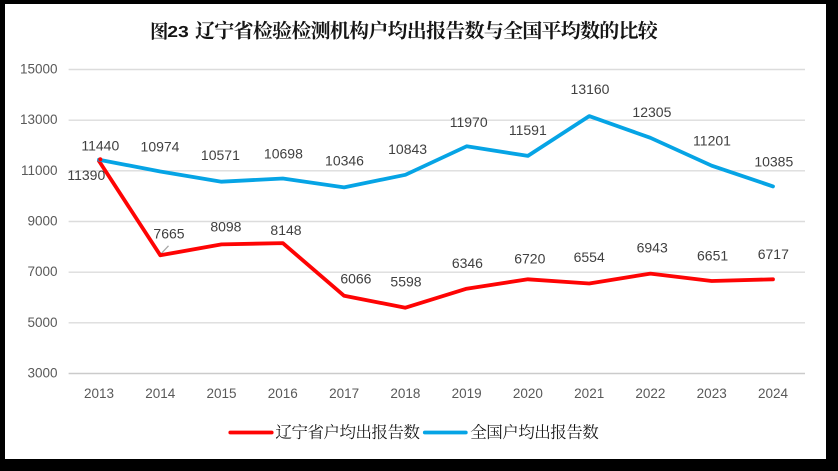  What do you see at coordinates (225, 227) in the screenshot?
I see `svg-text: 8098` at bounding box center [225, 227].